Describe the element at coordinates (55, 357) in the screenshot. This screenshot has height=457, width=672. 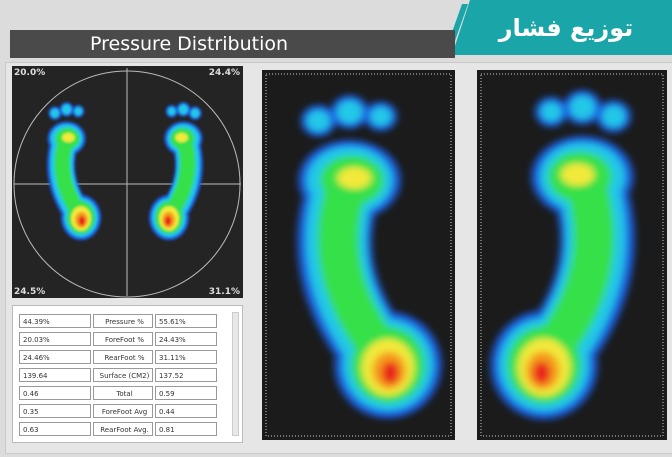
I see `table-cell: 24.46%` at that location.